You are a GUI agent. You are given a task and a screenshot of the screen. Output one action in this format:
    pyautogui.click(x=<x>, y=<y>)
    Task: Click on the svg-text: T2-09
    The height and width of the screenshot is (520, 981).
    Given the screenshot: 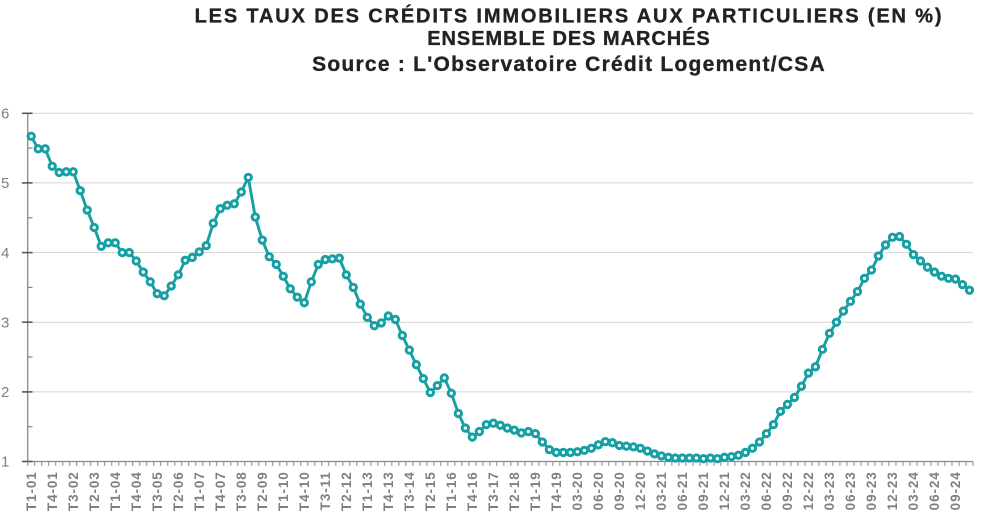 What is the action you would take?
    pyautogui.click(x=262, y=491)
    